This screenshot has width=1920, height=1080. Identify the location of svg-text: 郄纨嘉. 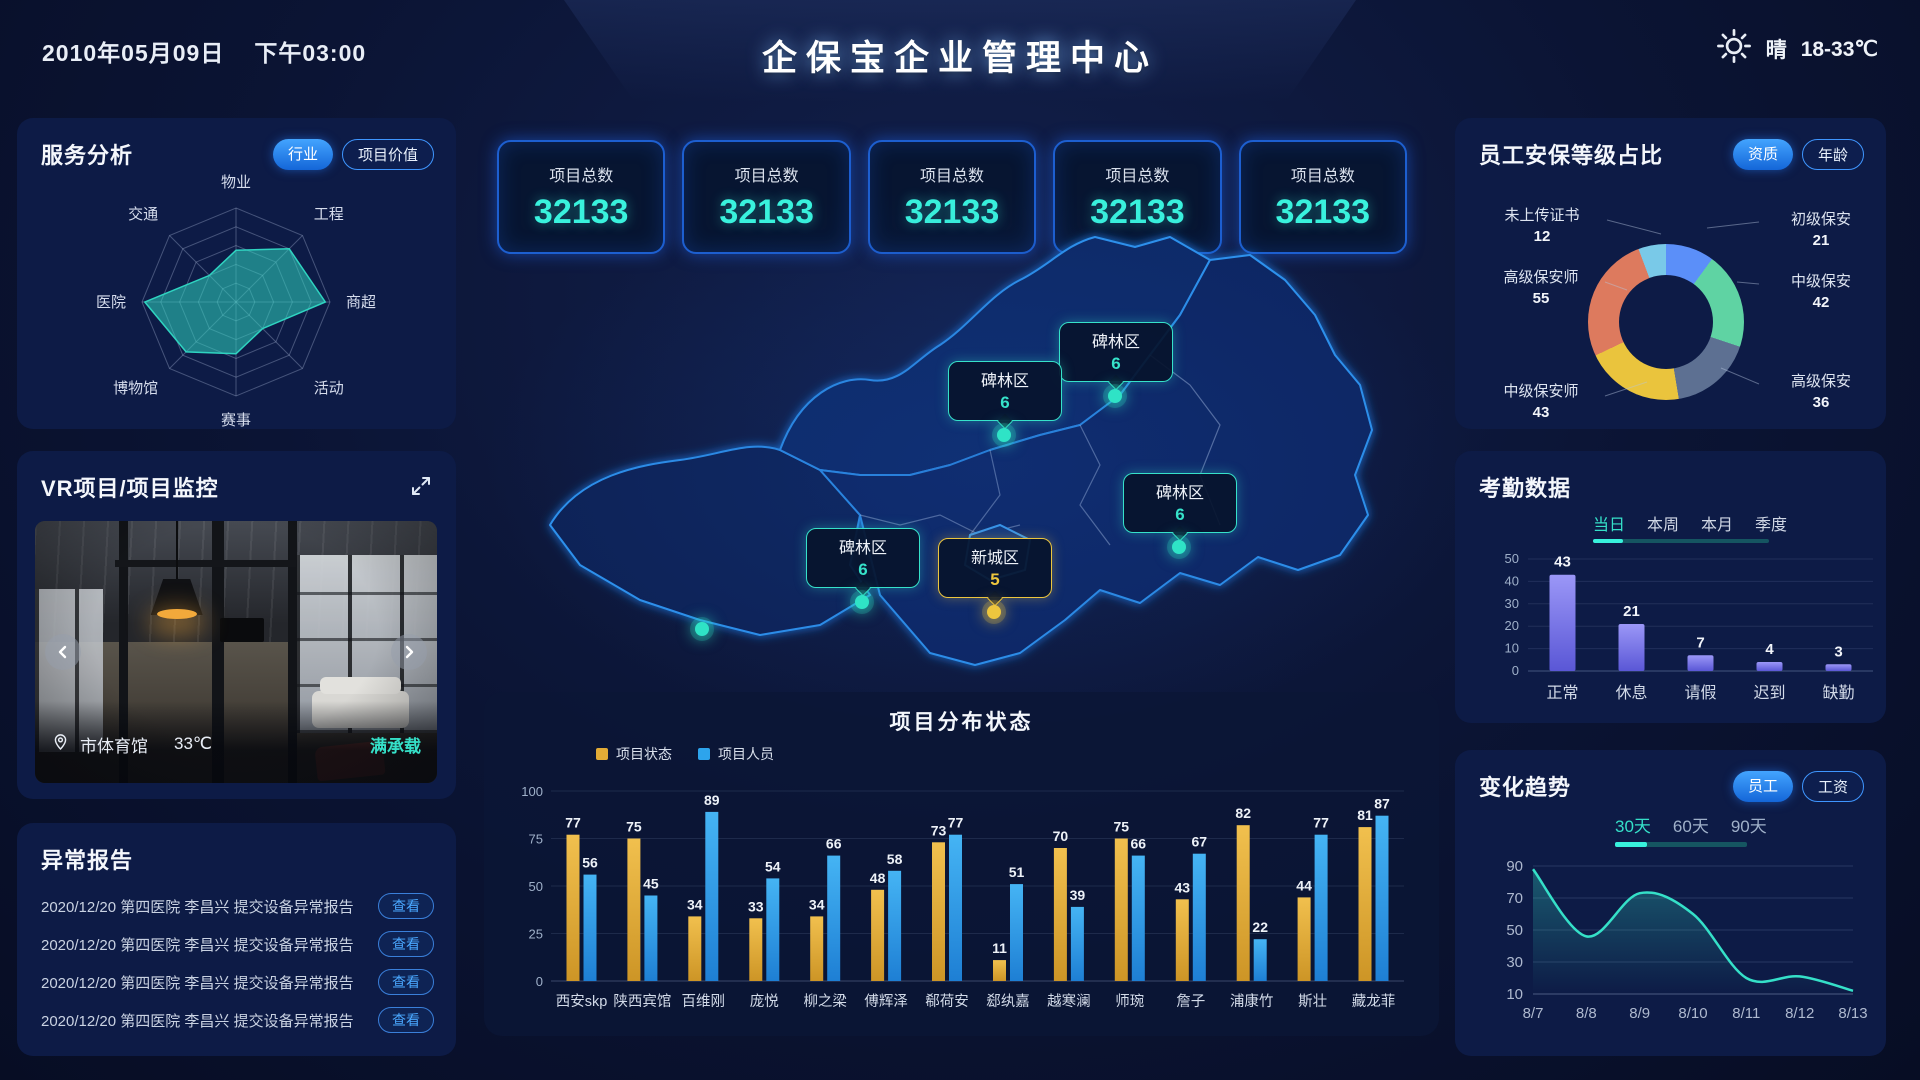
(1008, 1001).